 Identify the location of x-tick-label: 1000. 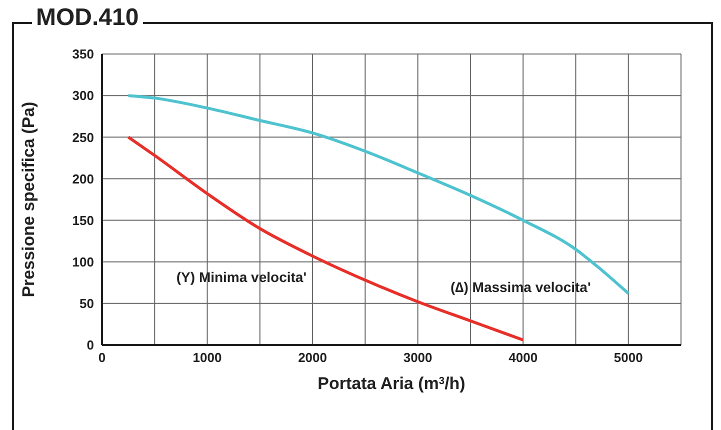
(207, 358).